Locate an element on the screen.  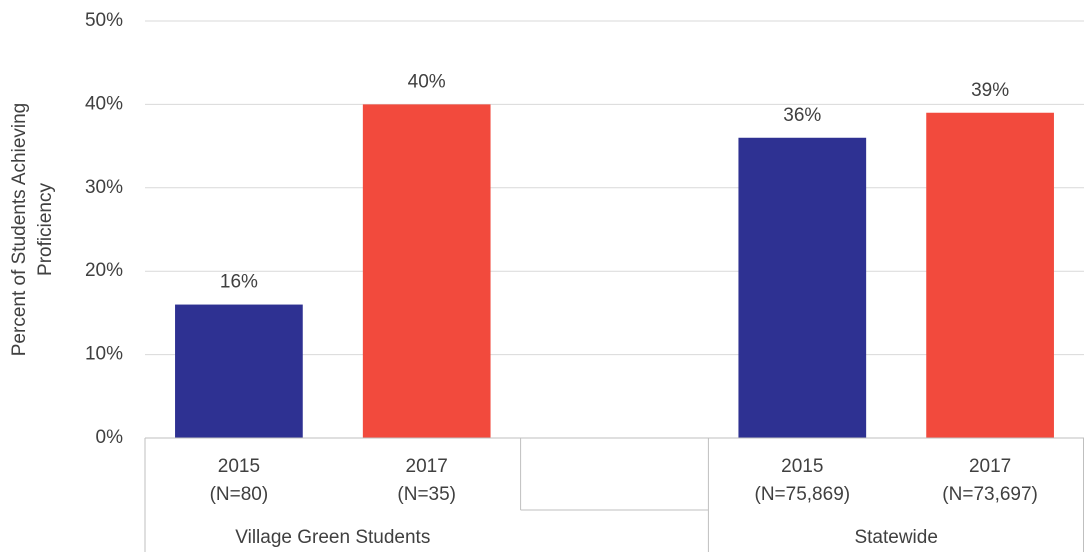
y-tick-label: 40% is located at coordinates (104, 103).